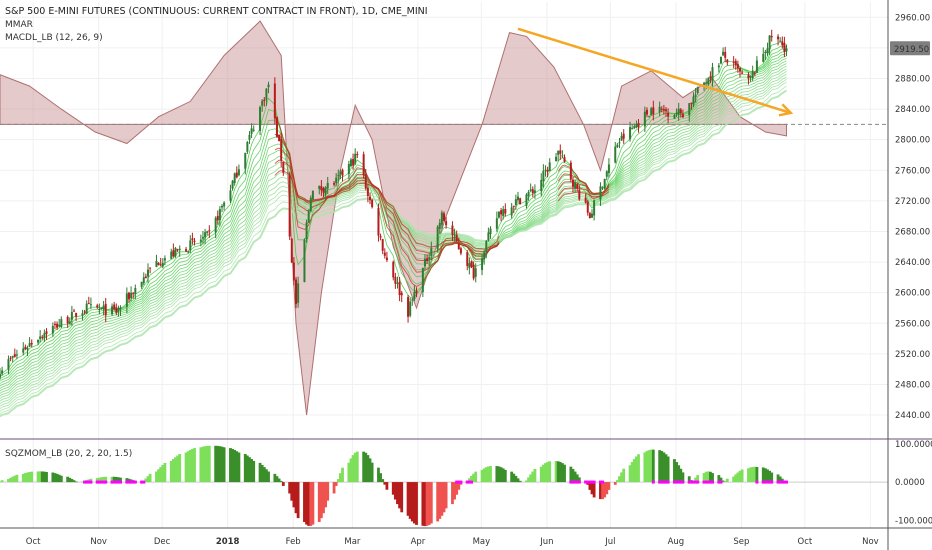 This screenshot has width=932, height=550. I want to click on price-tick-label: 2440.00, so click(912, 416).